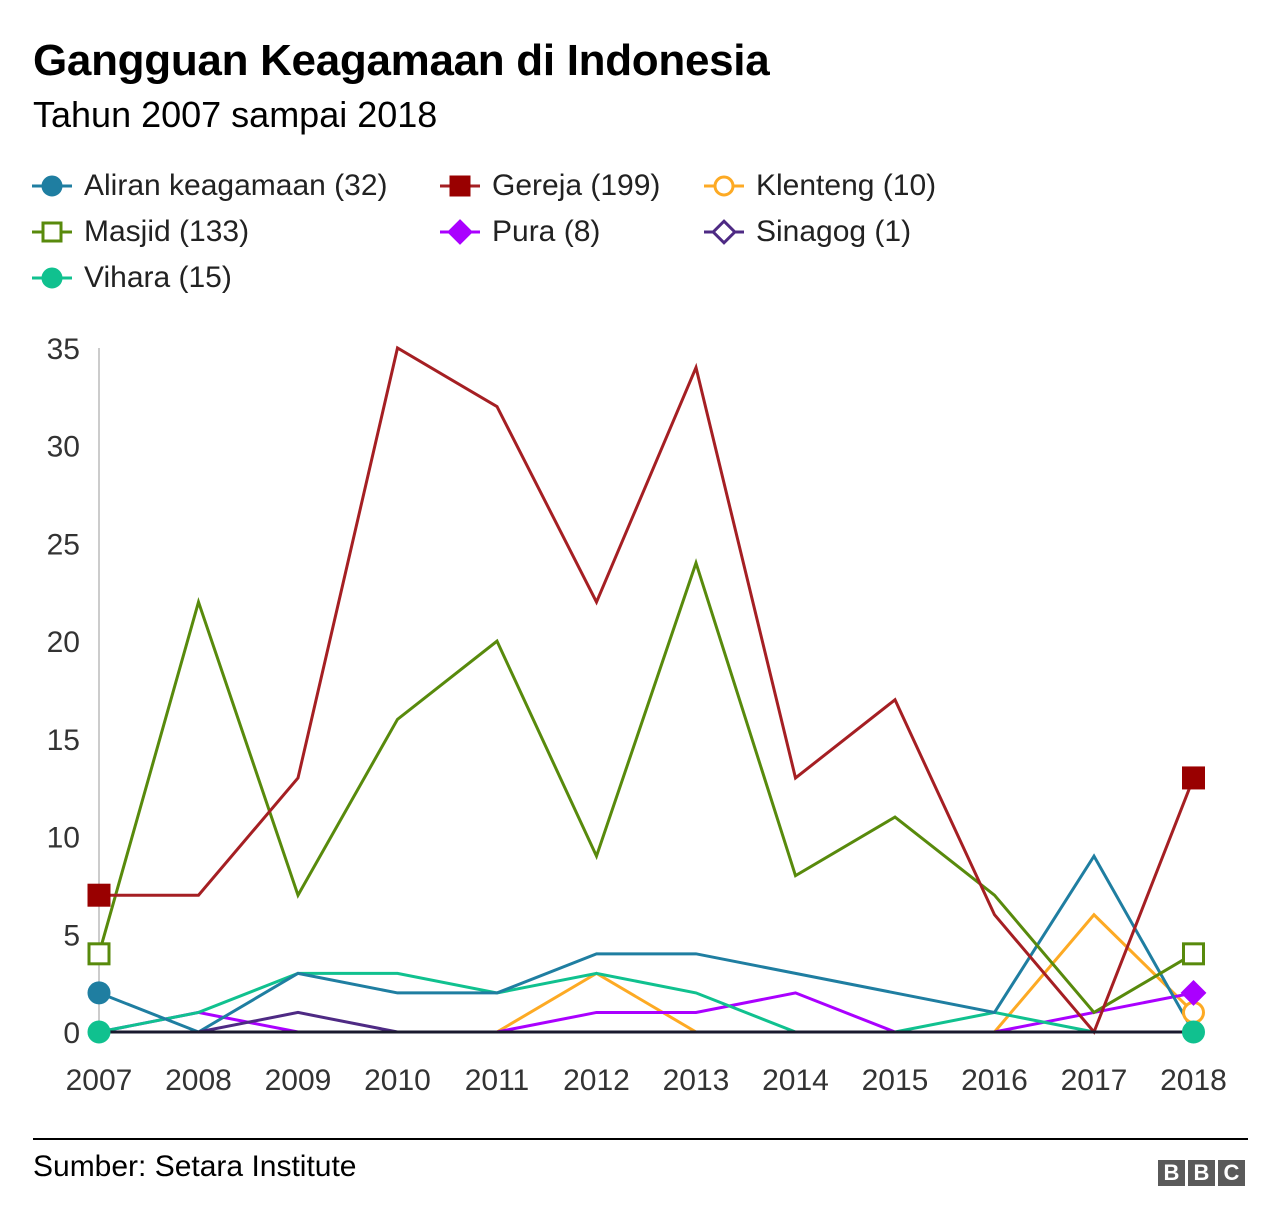 This screenshot has height=1228, width=1280. I want to click on x-tick-label: 2013, so click(696, 1080).